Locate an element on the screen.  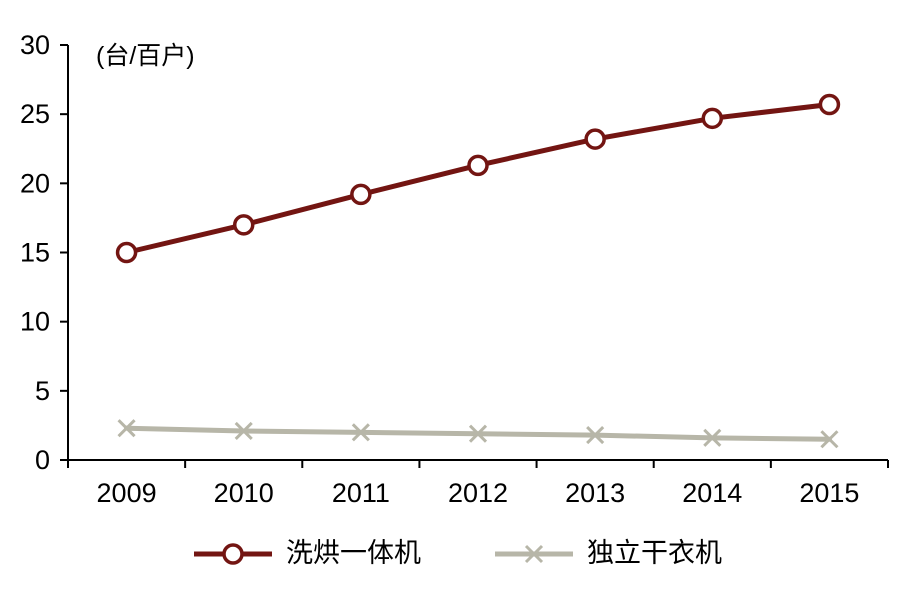
legend-item-combo-washer-dryer: 洗烘一体机 is located at coordinates (306, 553).